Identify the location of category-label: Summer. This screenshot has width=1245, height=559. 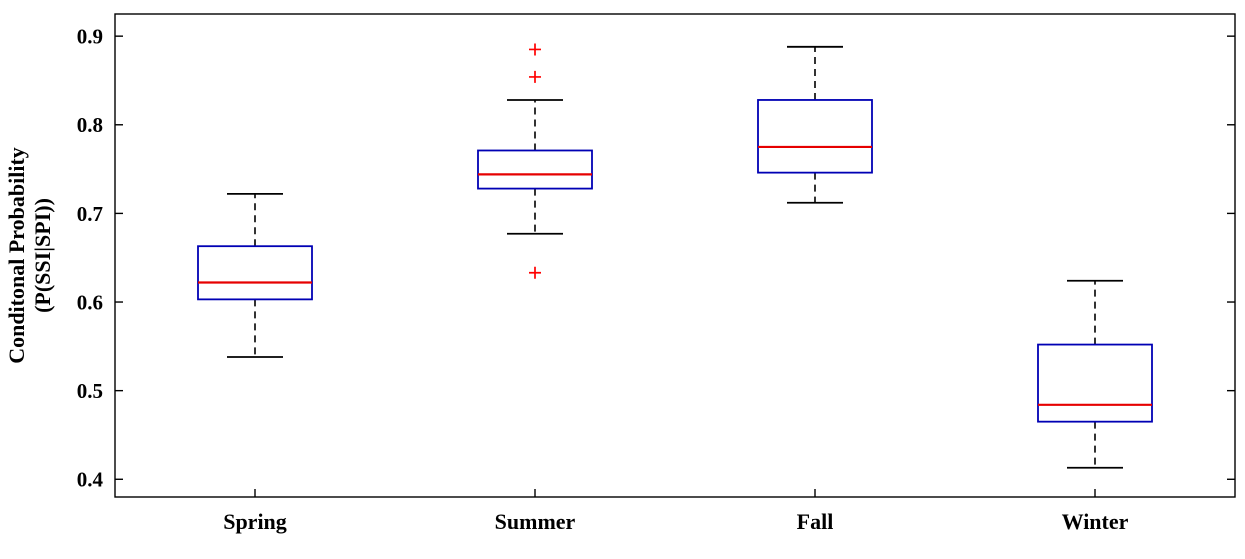
(535, 521).